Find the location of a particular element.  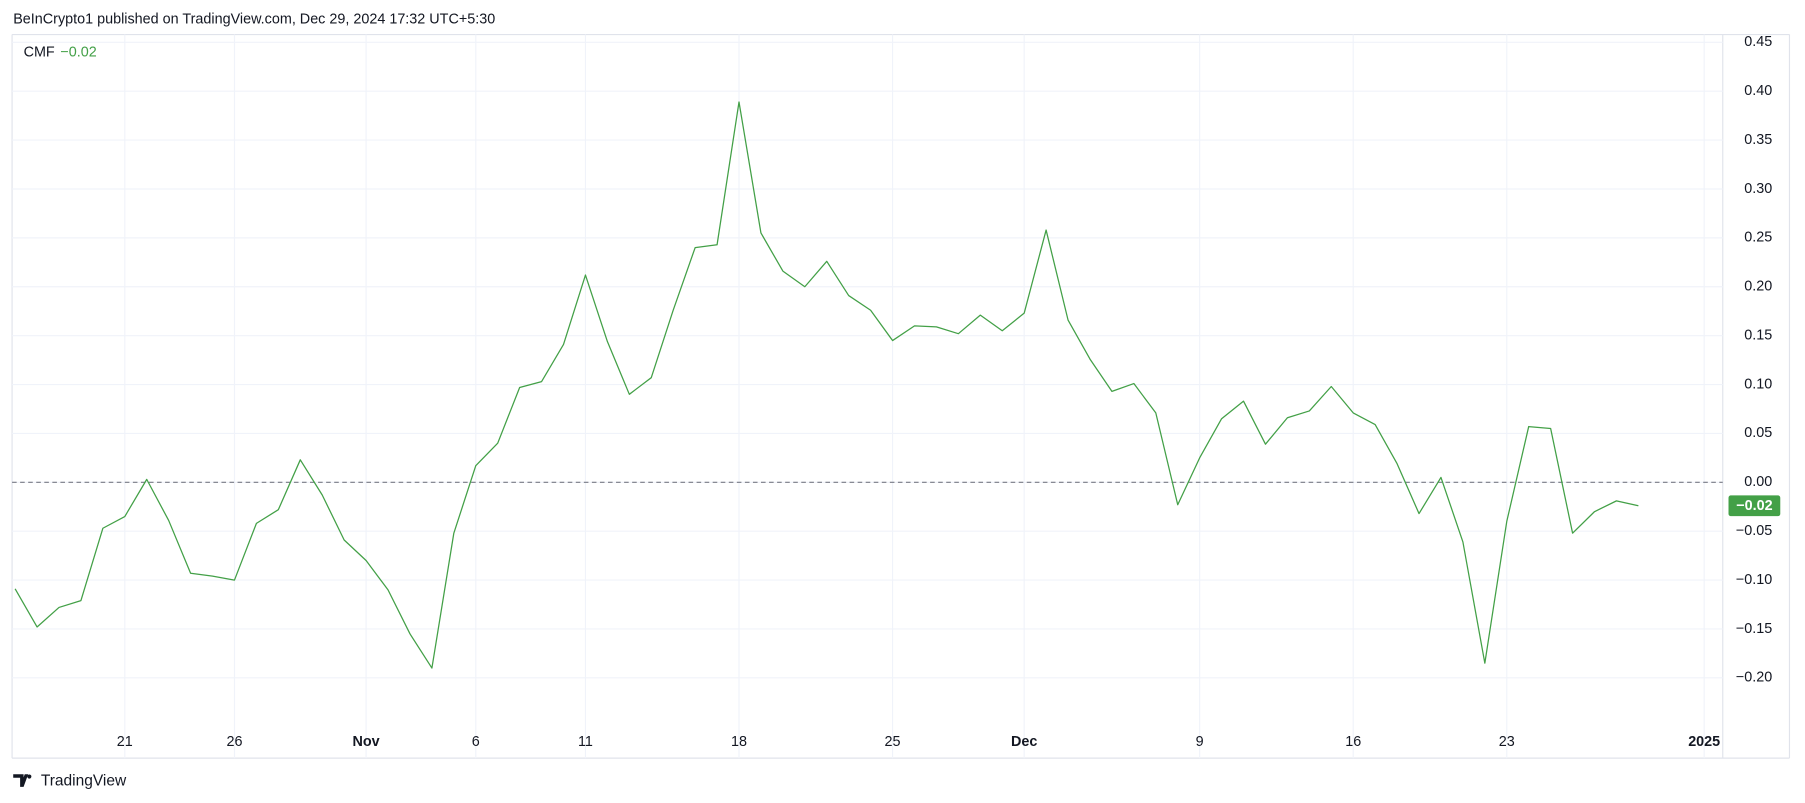

y-tick-label: 0.20 is located at coordinates (1758, 287).